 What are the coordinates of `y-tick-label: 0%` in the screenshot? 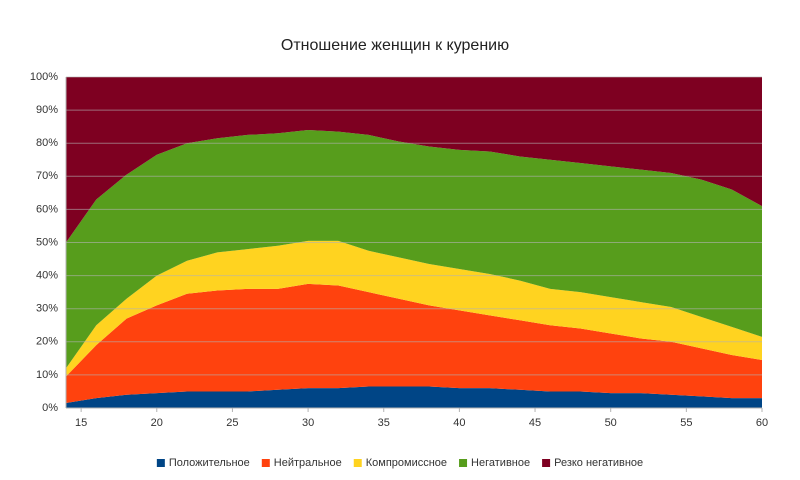 It's located at (50, 408).